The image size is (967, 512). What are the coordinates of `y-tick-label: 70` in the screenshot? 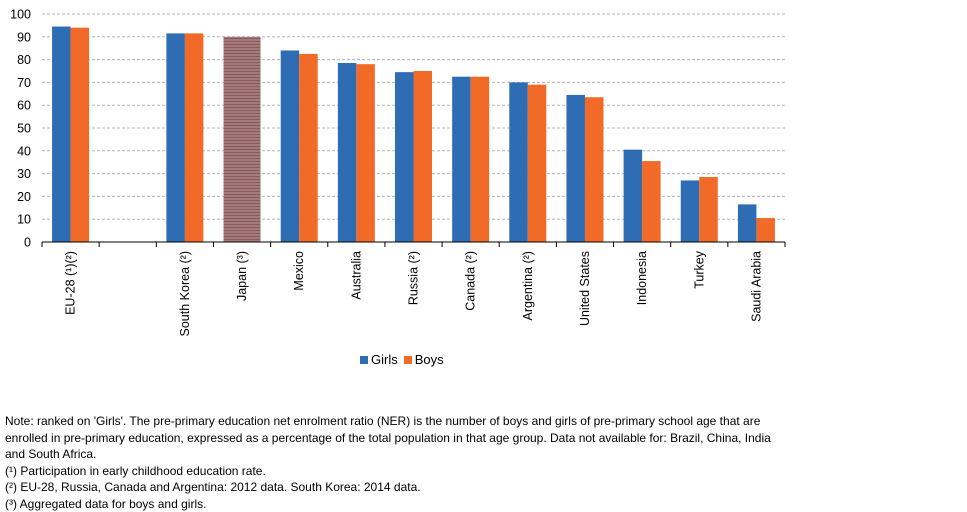 It's located at (24, 83).